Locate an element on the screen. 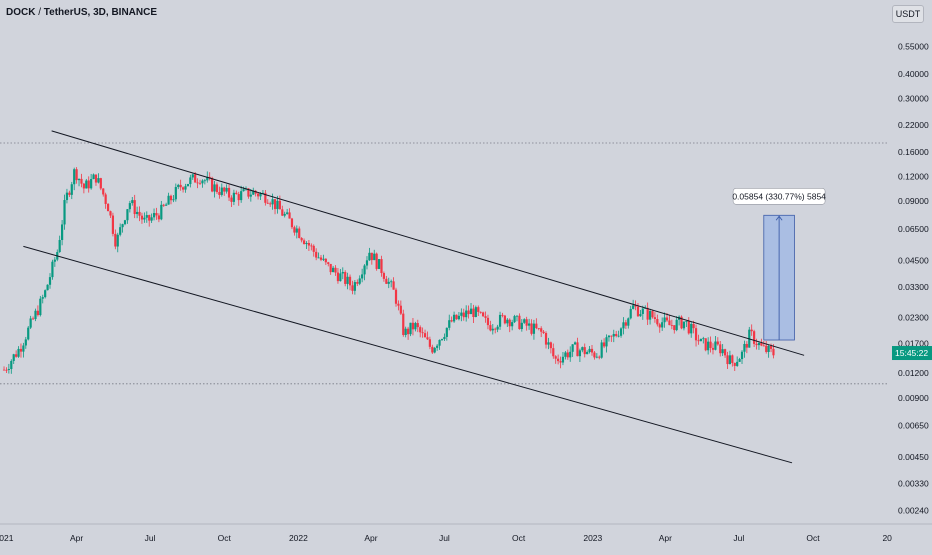  x-tick-label: 2023 is located at coordinates (592, 538).